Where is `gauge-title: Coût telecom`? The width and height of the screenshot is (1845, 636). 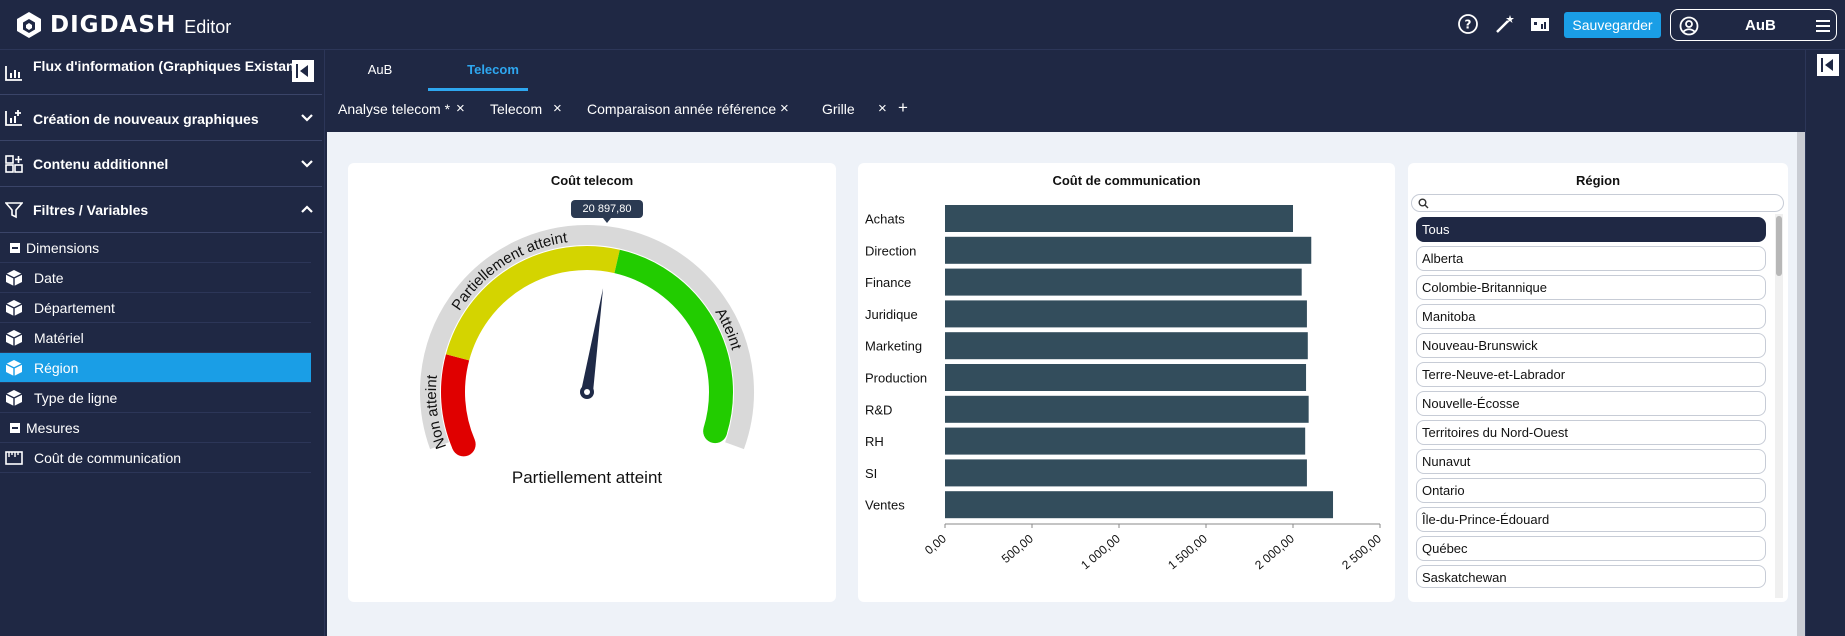 gauge-title: Coût telecom is located at coordinates (592, 180).